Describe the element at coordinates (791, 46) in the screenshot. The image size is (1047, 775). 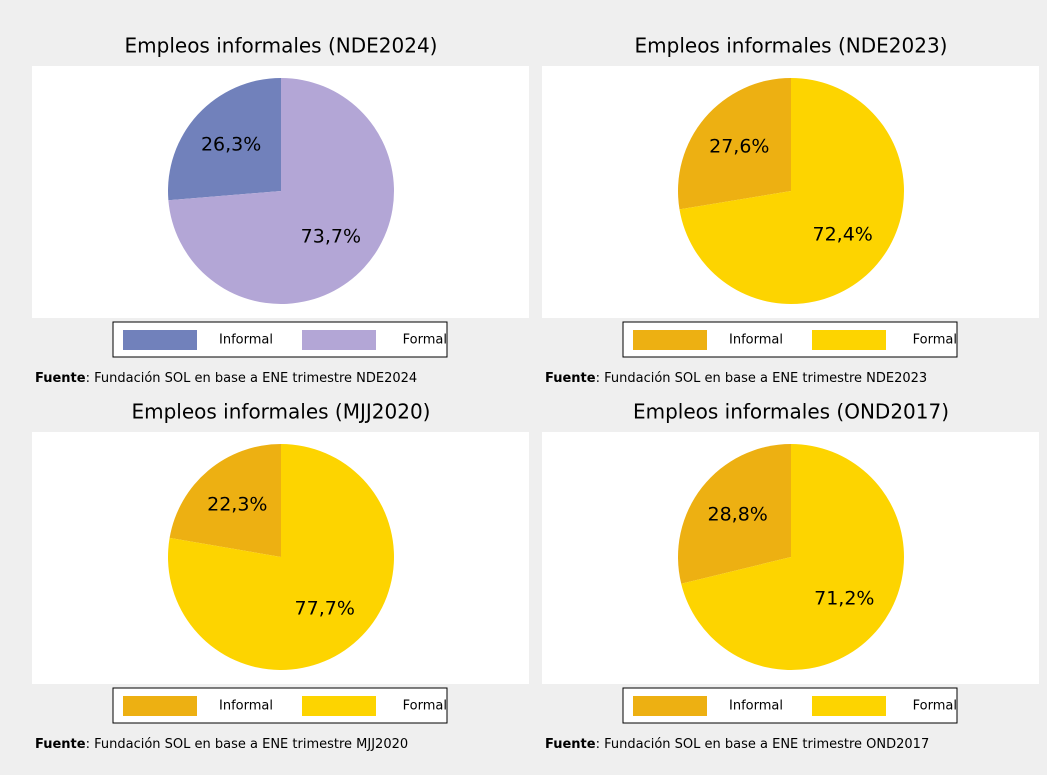
I see `chart-title: Empleos informales (NDE2023)` at that location.